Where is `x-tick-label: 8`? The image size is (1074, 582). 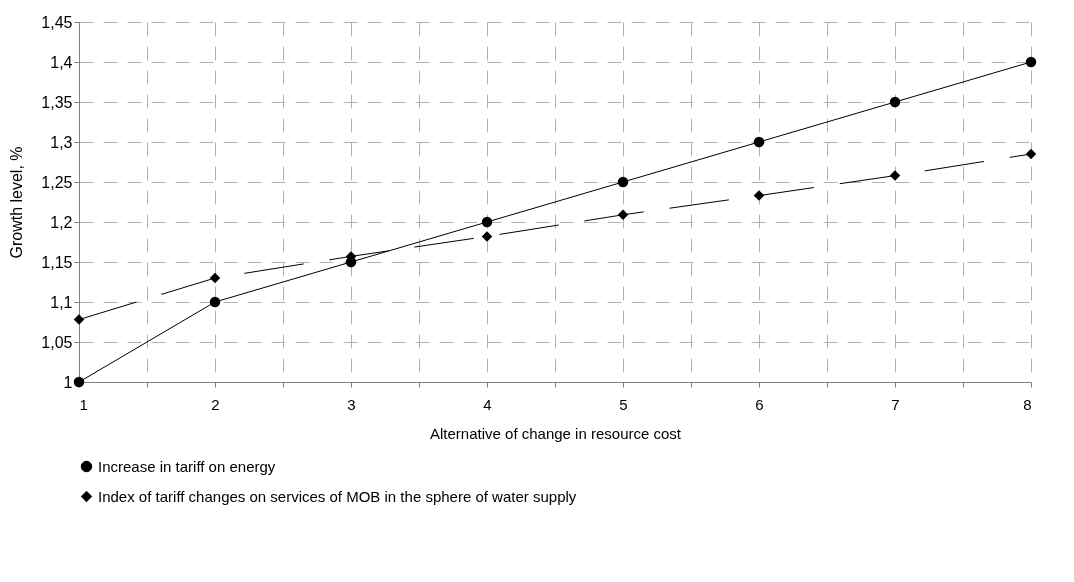
x-tick-label: 8 is located at coordinates (1027, 404).